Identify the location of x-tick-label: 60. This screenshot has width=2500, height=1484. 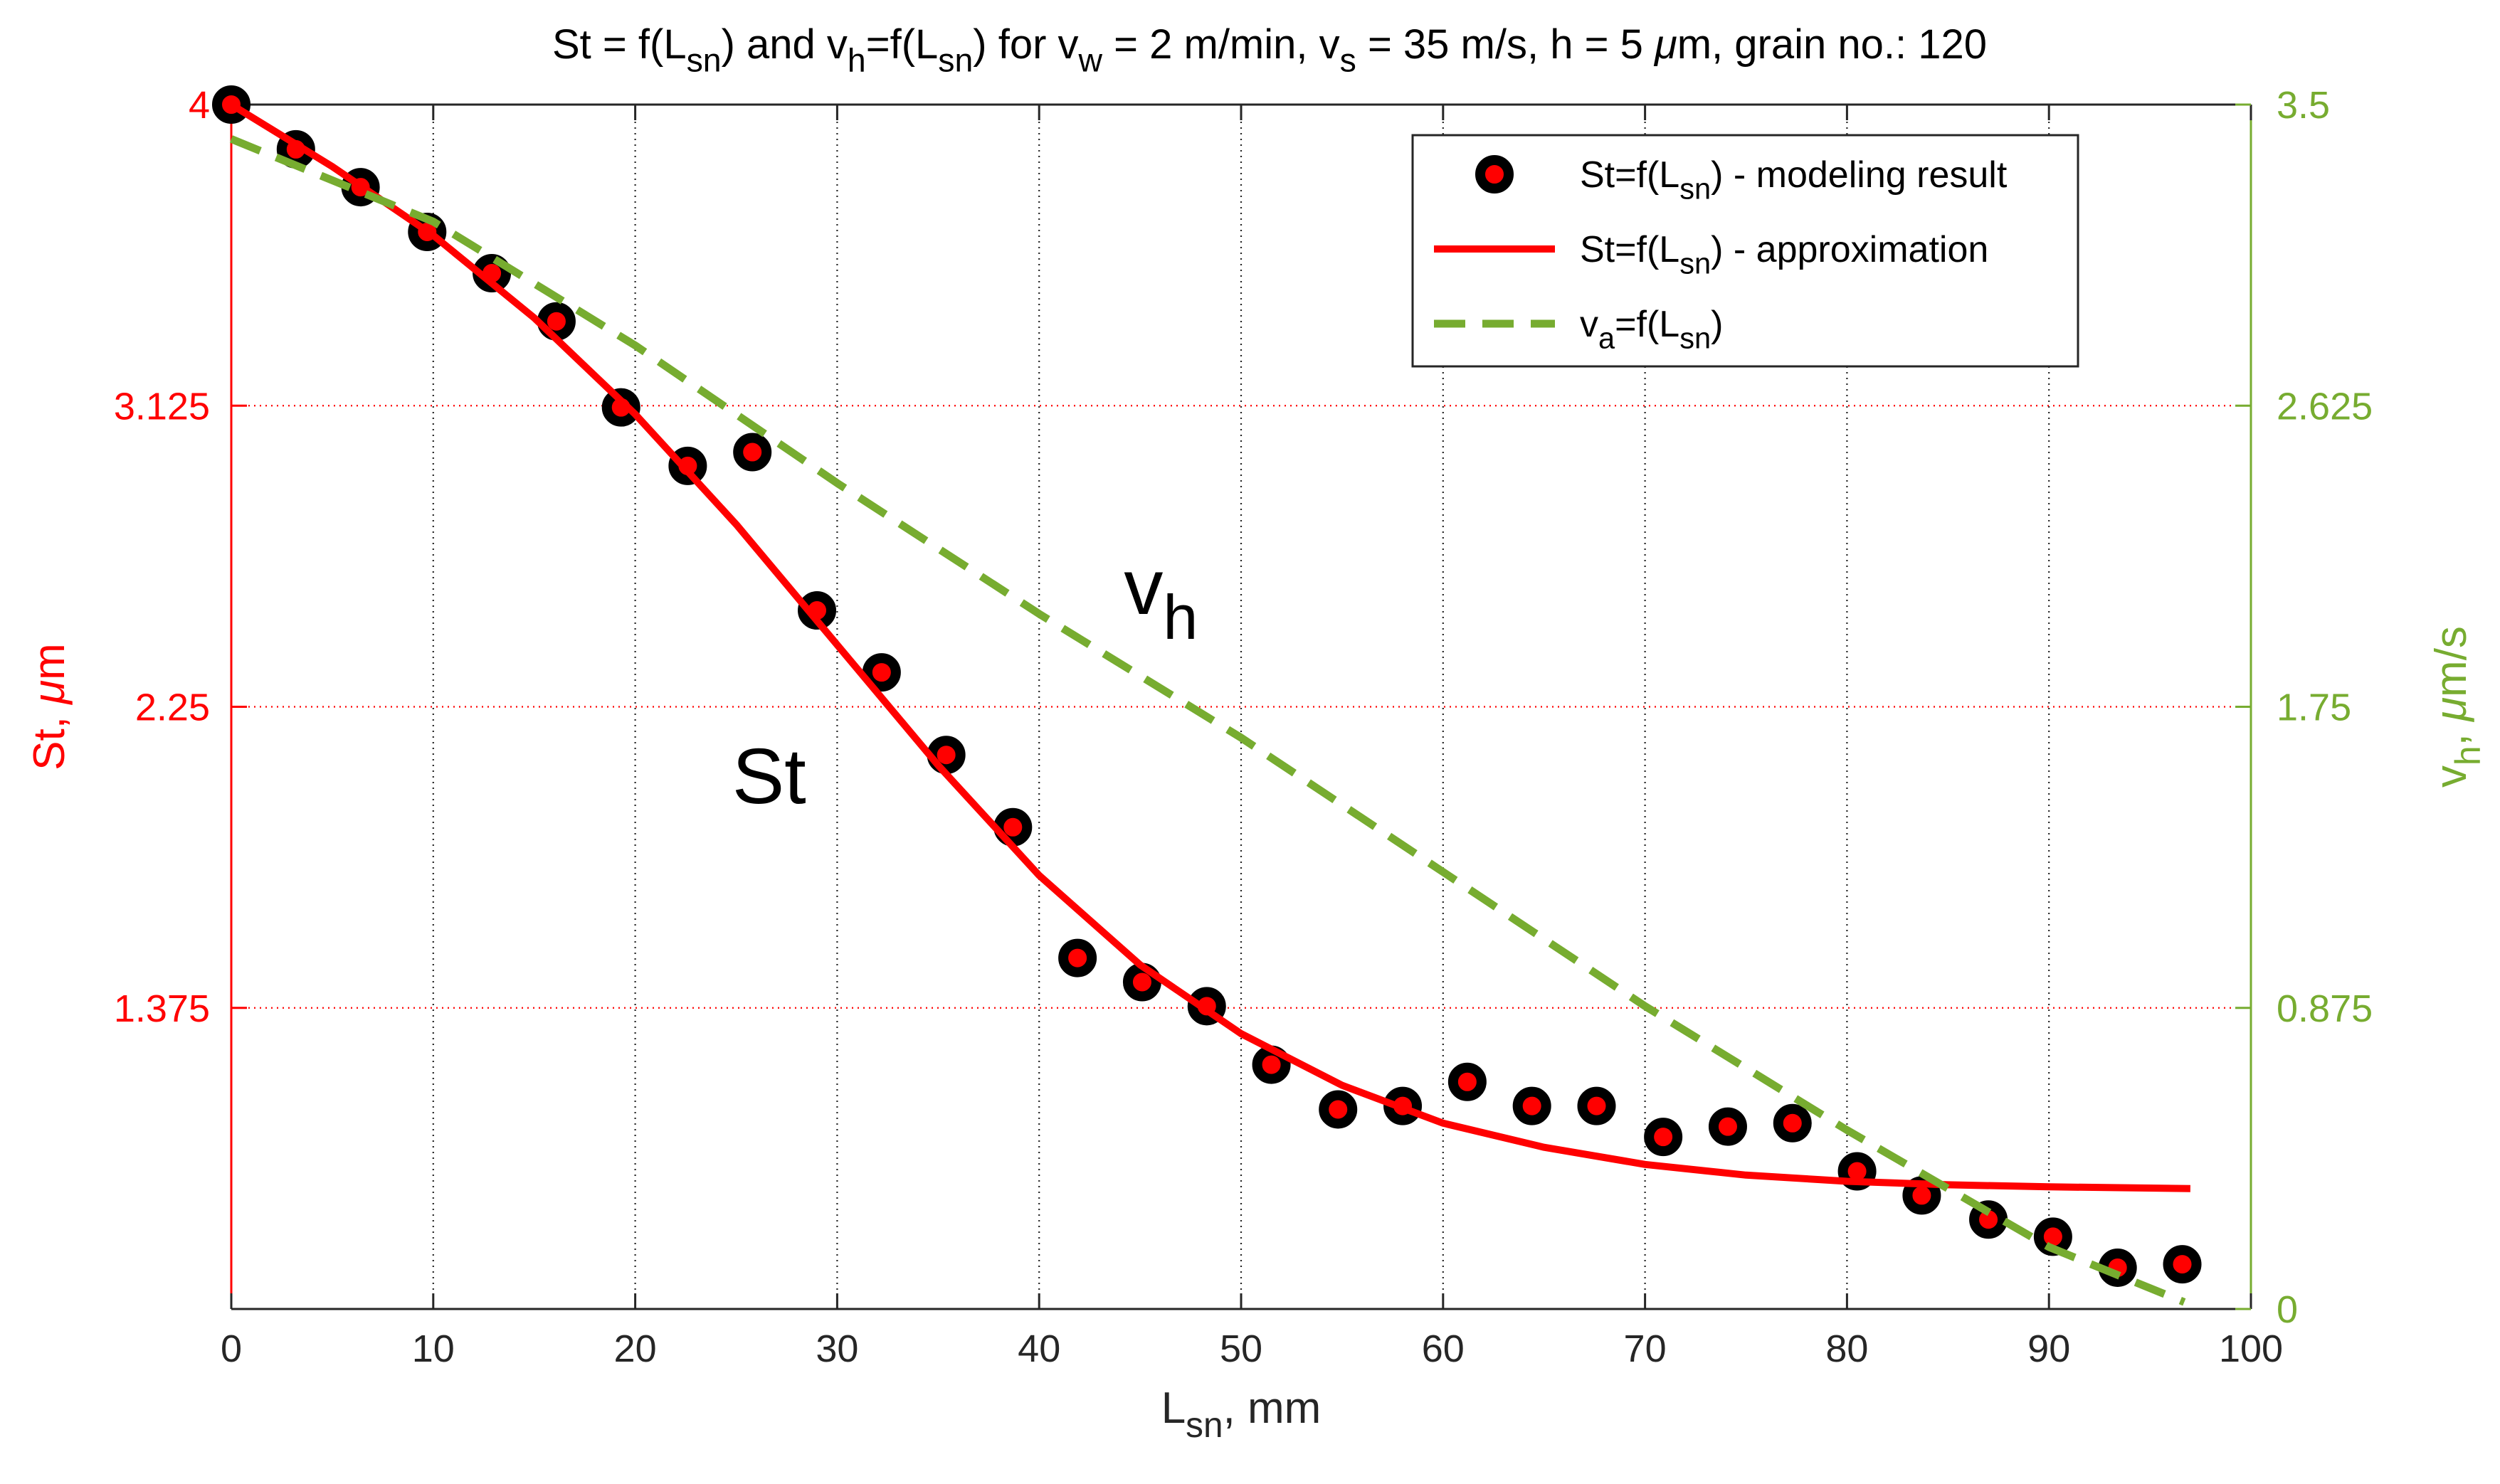
(1443, 1348).